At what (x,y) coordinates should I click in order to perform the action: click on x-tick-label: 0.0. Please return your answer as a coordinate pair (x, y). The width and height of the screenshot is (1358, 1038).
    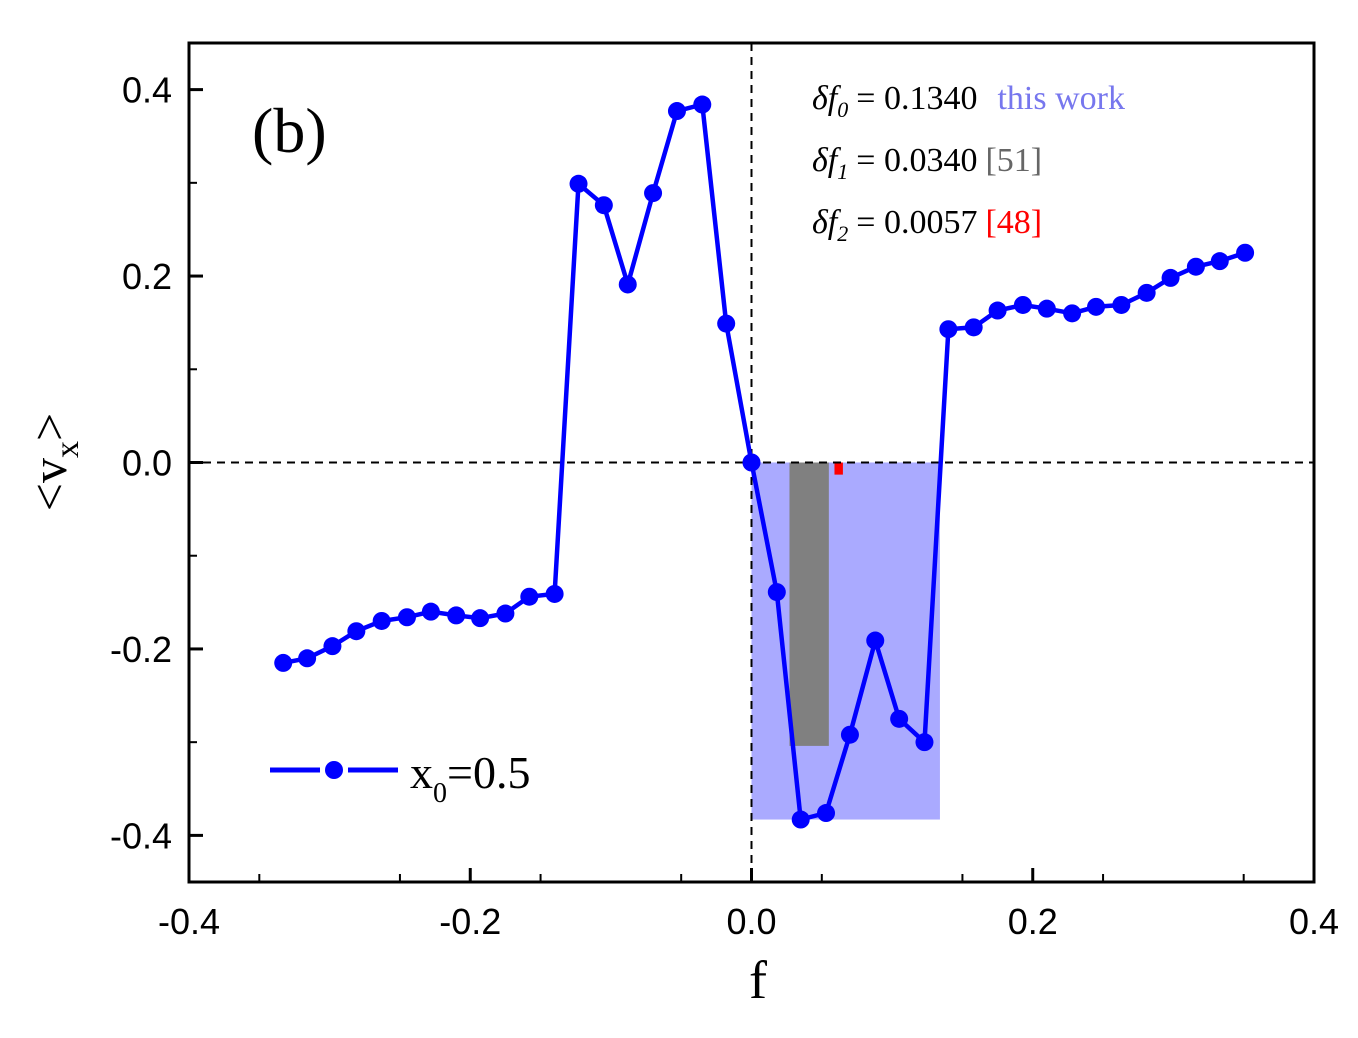
    Looking at the image, I should click on (751, 921).